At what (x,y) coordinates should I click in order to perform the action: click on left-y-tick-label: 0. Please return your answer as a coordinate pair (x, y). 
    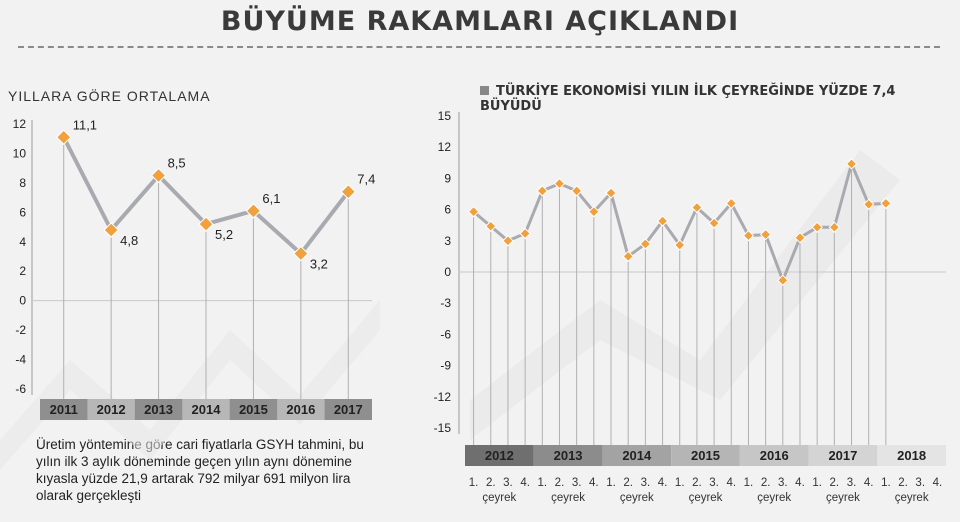
    Looking at the image, I should click on (22, 301).